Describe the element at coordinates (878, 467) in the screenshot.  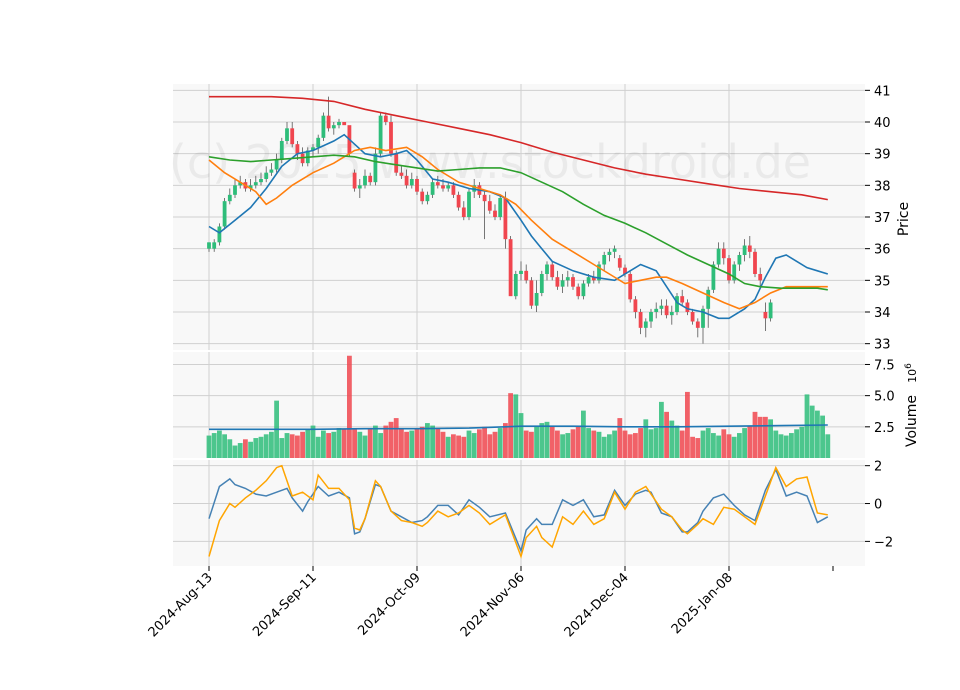
I see `oscillator-tick-label: 2` at that location.